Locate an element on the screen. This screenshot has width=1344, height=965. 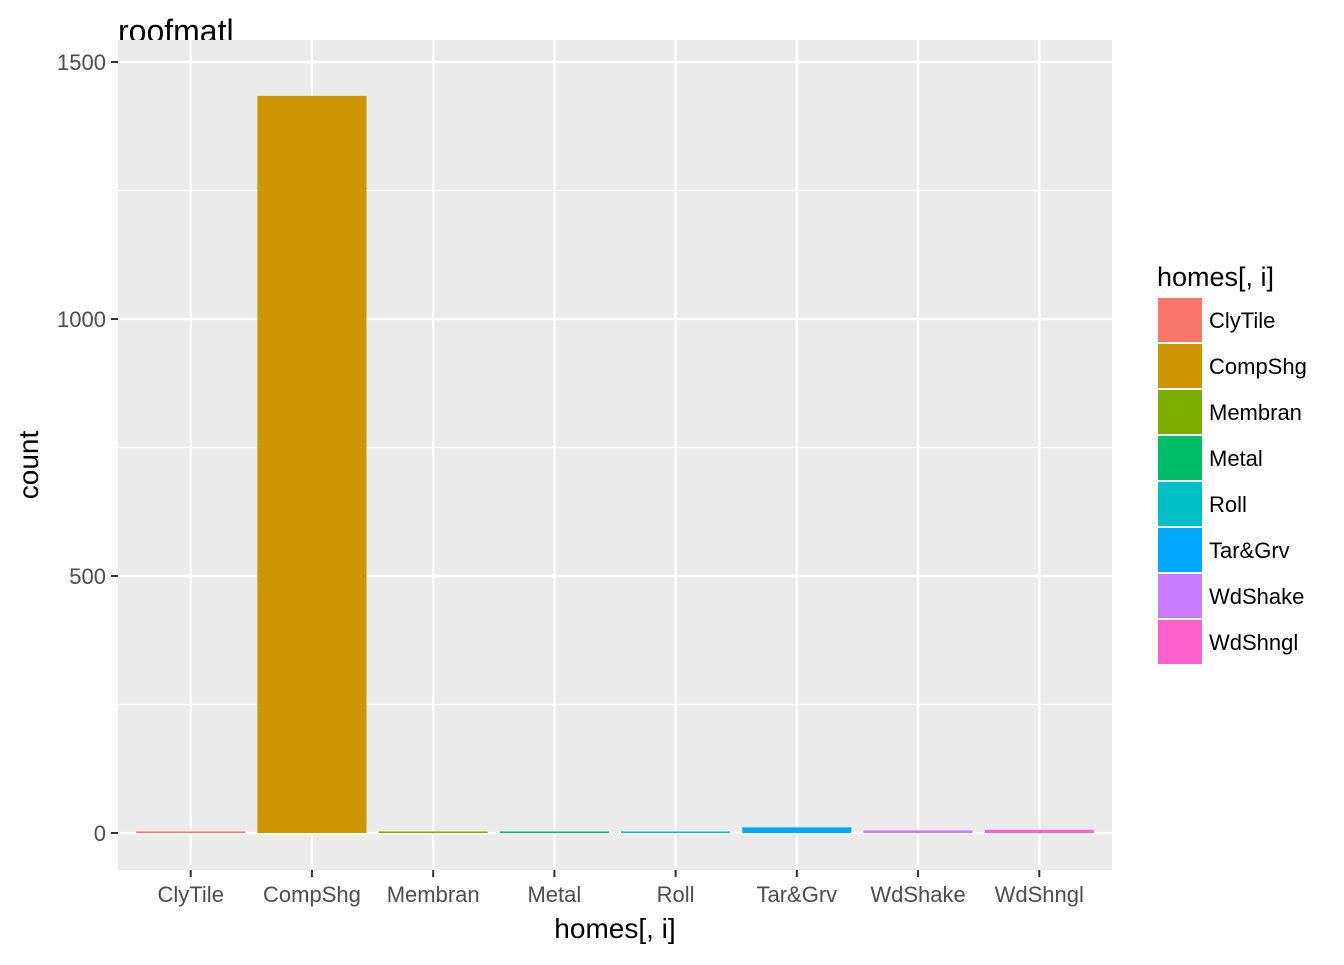
bar-wdshake is located at coordinates (918, 831).